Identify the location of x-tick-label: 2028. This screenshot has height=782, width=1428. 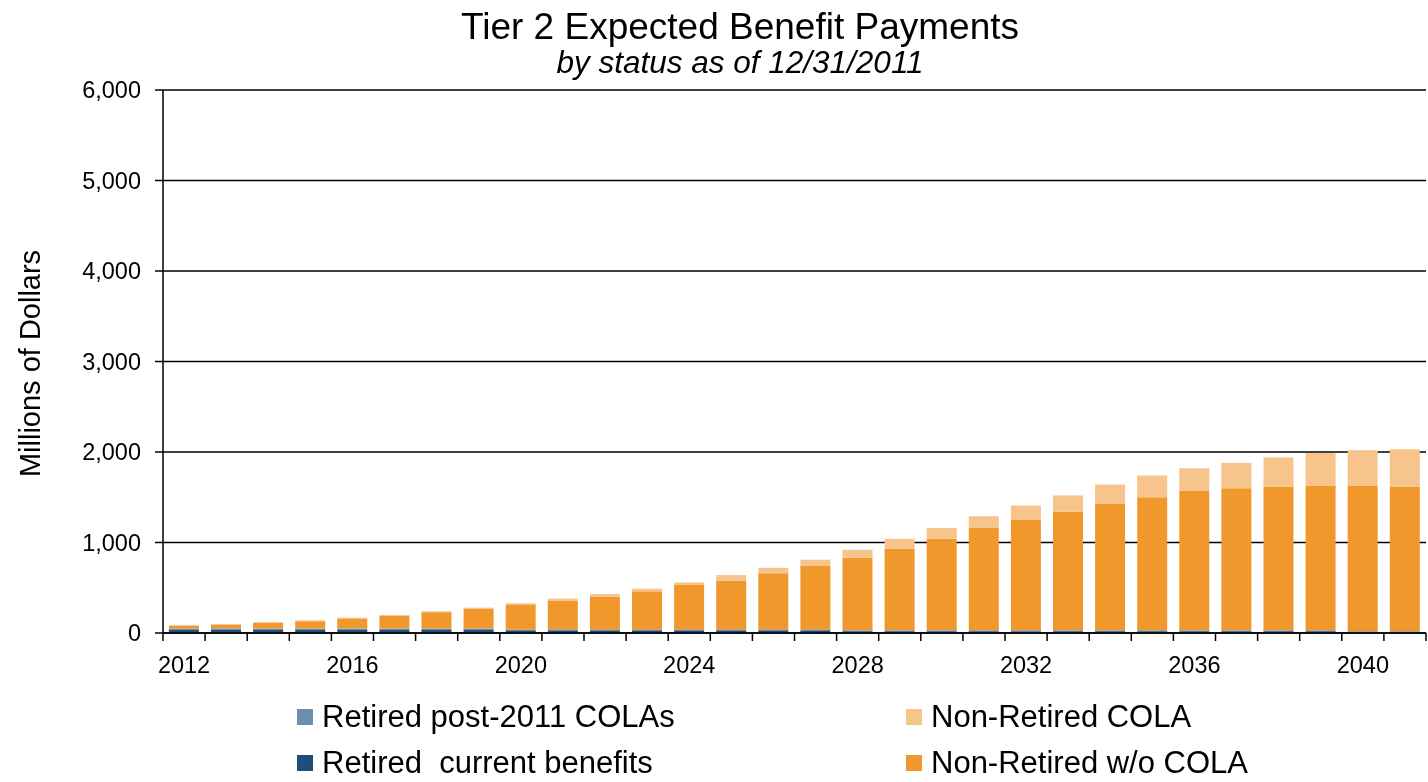
(857, 665).